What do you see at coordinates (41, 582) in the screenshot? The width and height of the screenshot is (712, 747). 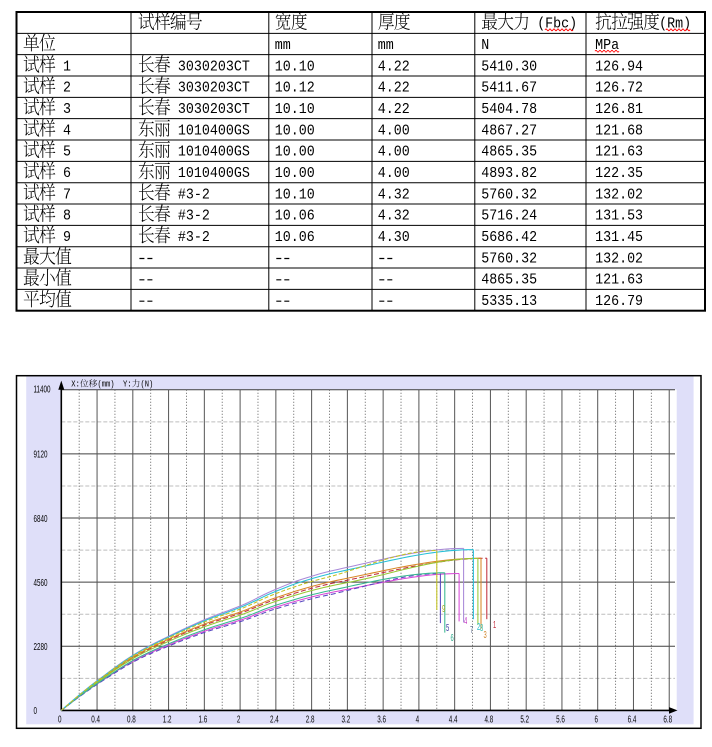 I see `svg-text: 4560` at bounding box center [41, 582].